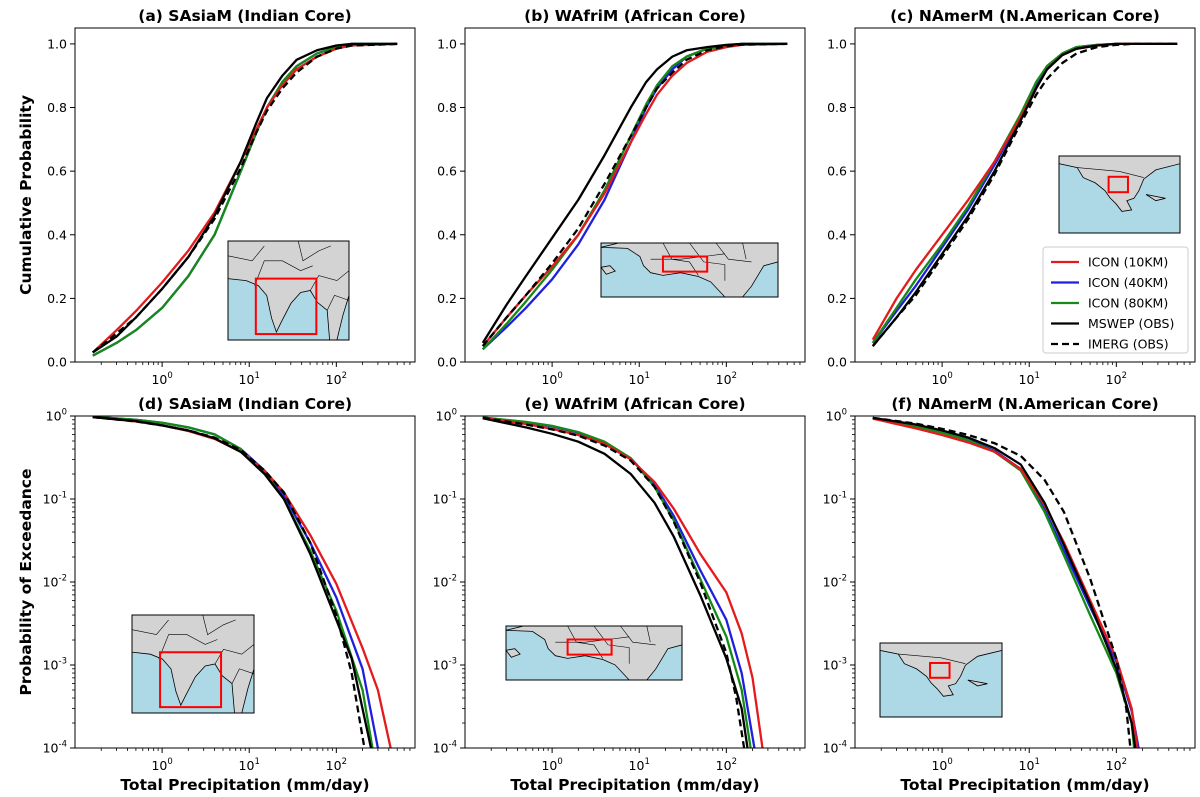  I want to click on y-tick-label: 0.2, so click(57, 298).